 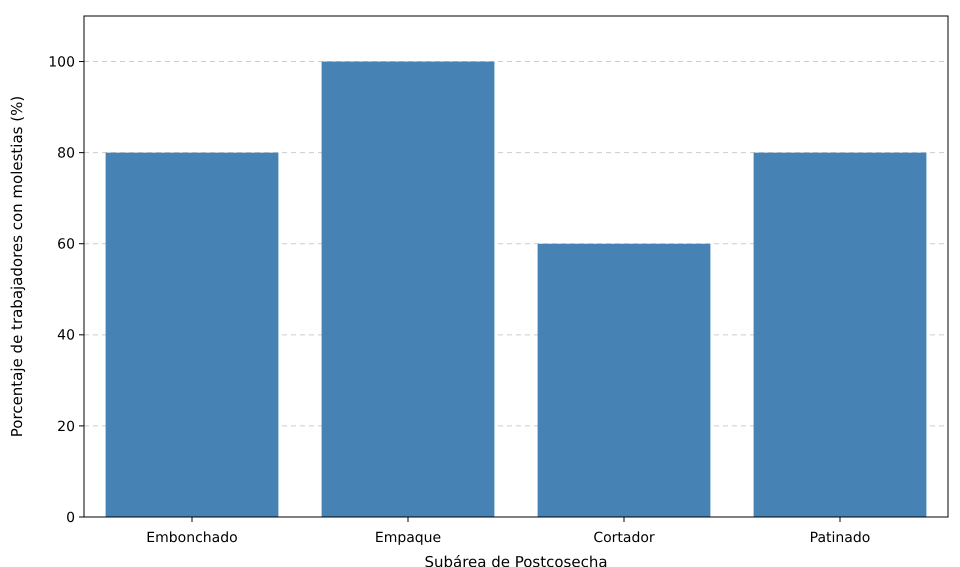 I want to click on y-tick-label: 100, so click(x=61, y=62).